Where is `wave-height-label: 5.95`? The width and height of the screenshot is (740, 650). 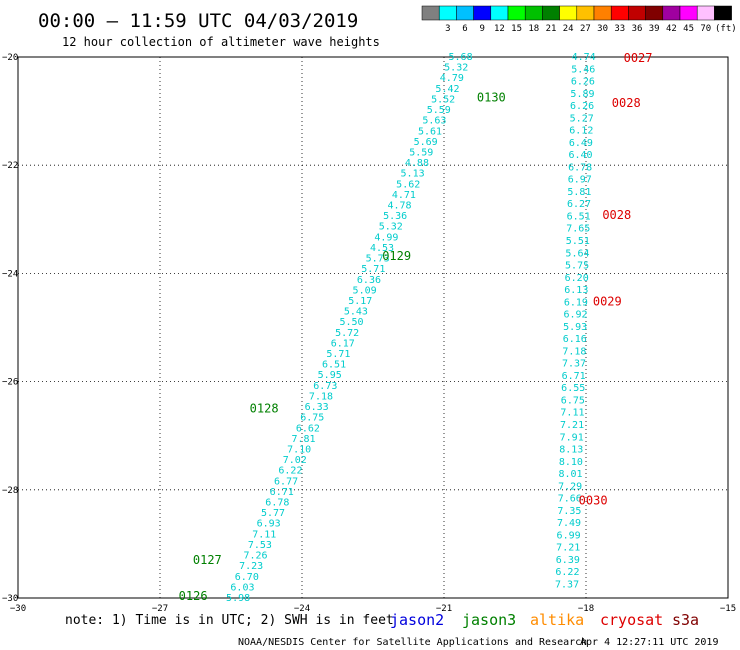
wave-height-label: 5.95 is located at coordinates (330, 375).